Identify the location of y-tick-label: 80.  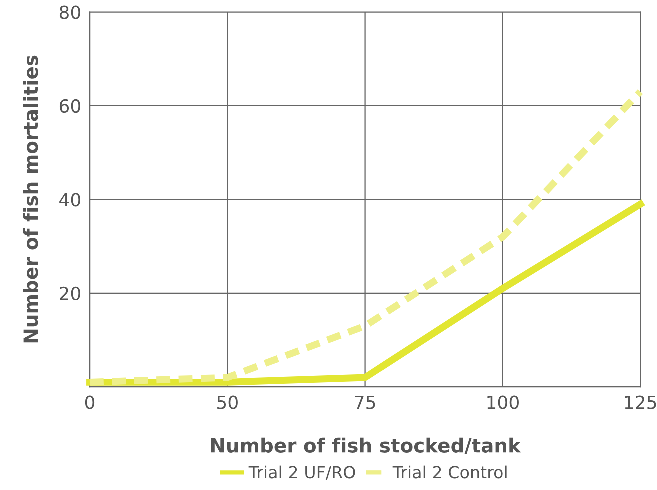
(70, 13).